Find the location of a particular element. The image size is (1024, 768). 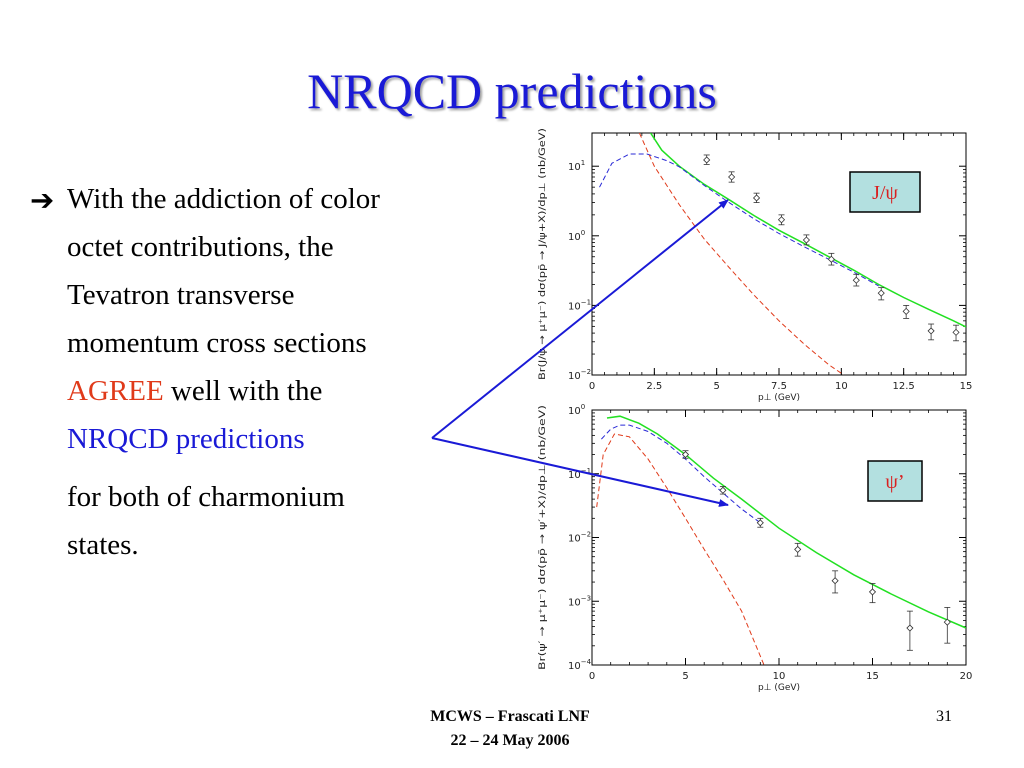

slide-number: 31 is located at coordinates (944, 716).